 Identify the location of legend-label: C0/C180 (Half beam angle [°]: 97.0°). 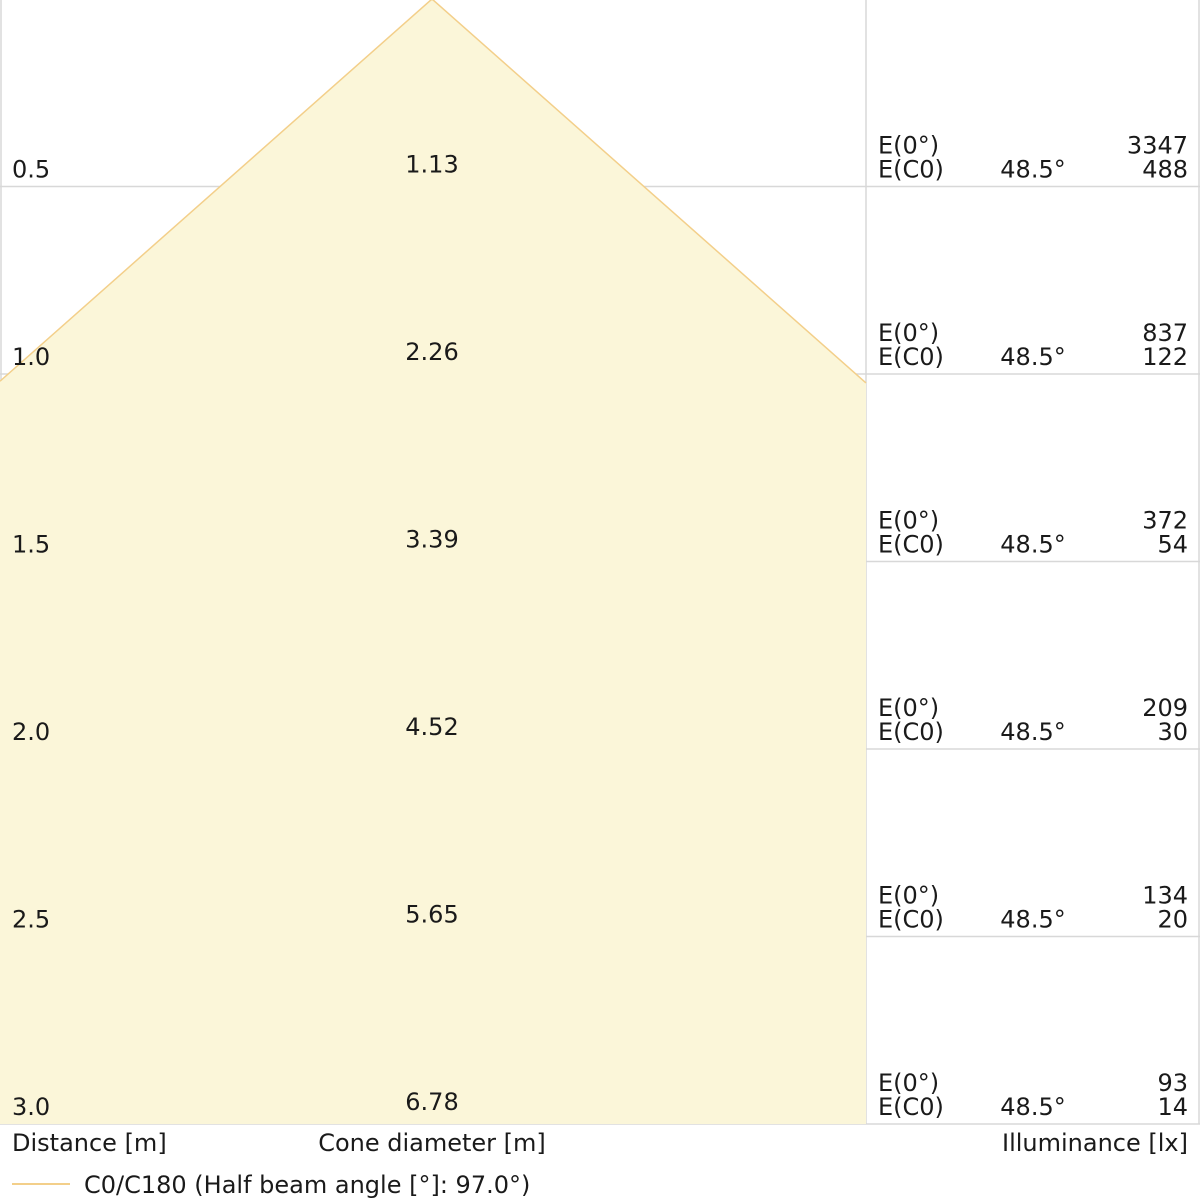
(307, 1185).